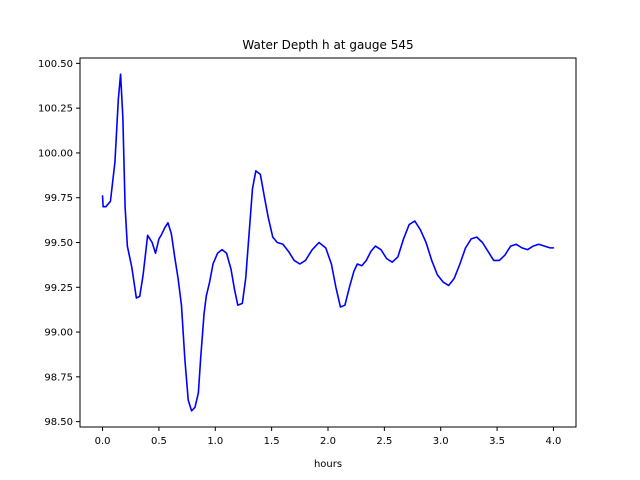  I want to click on y-tick-label: 99.75, so click(58, 198).